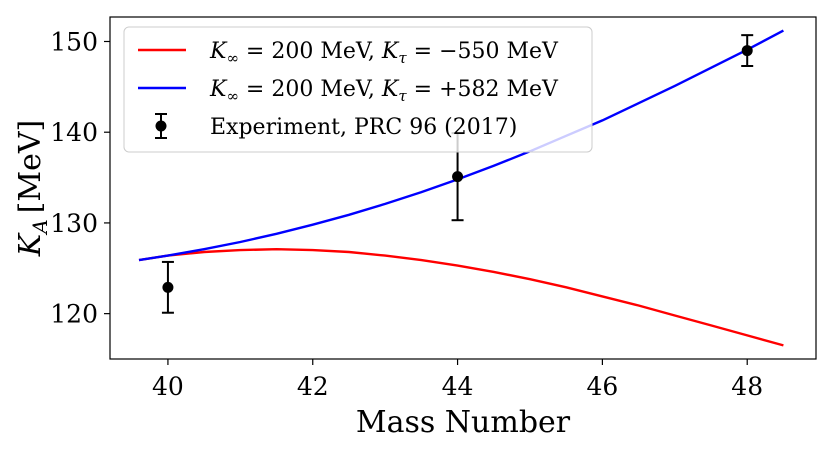 The image size is (831, 450). What do you see at coordinates (602, 386) in the screenshot?
I see `x-tick-label: 46` at bounding box center [602, 386].